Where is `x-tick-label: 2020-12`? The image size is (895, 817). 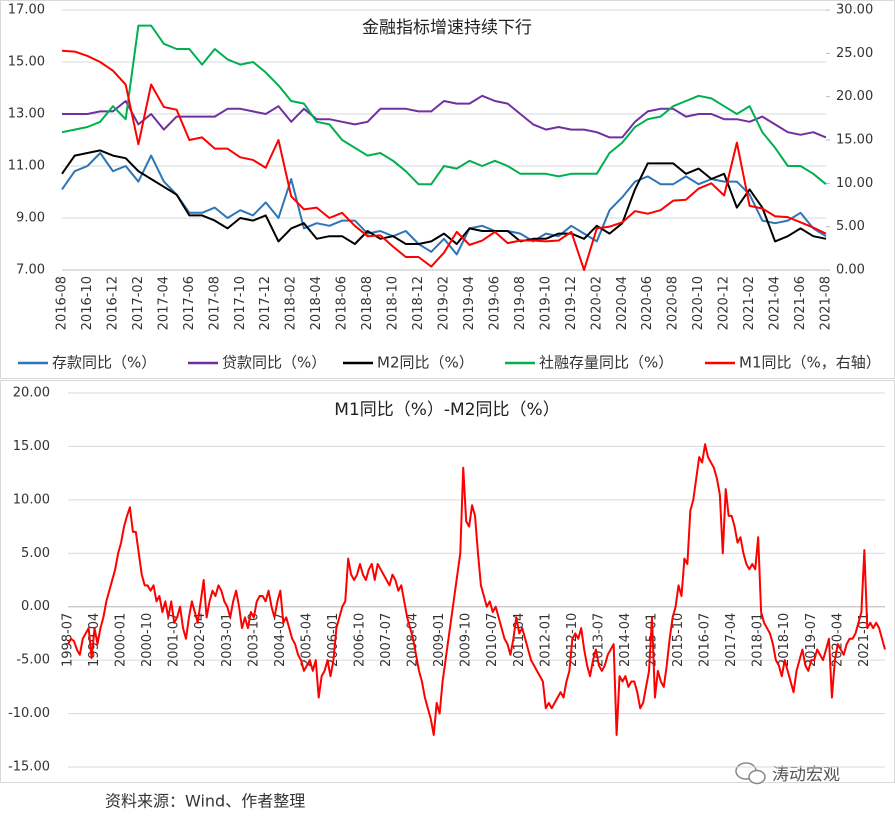 x-tick-label: 2020-12 is located at coordinates (724, 303).